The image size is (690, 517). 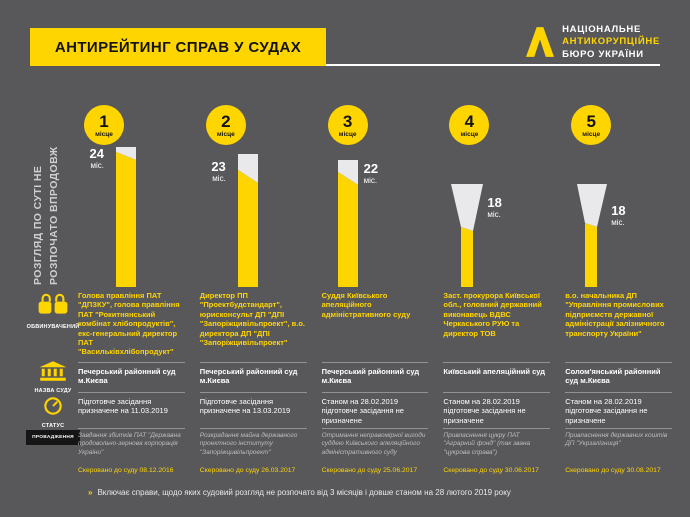 I want to click on logo-line-2: АНТИКОРУПЦІЙНЕ, so click(x=611, y=42).